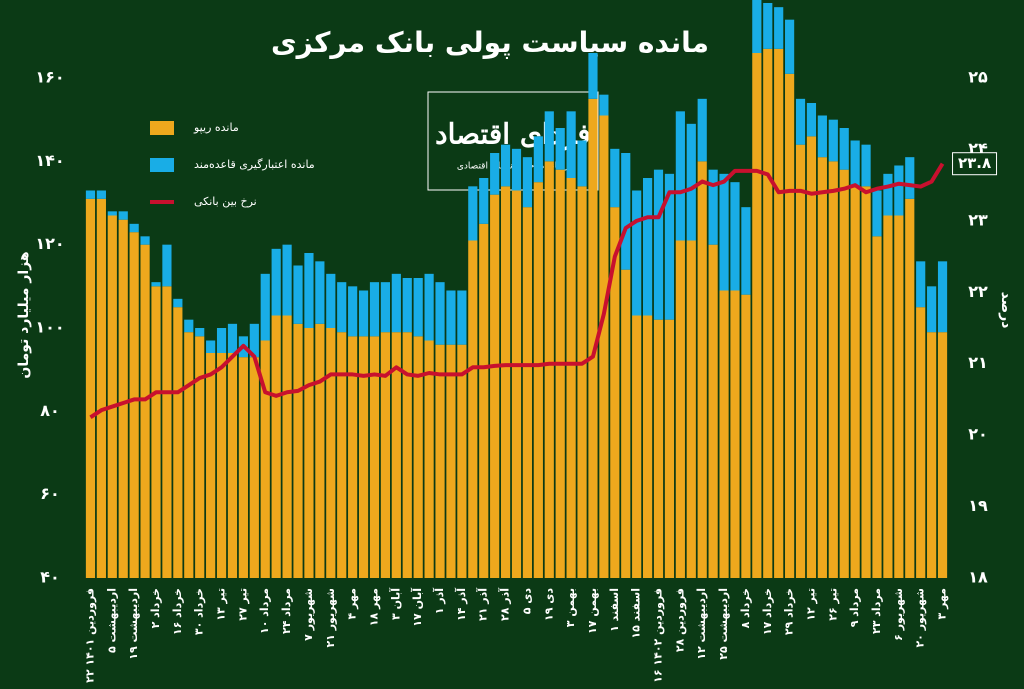  Describe the element at coordinates (373, 607) in the screenshot. I see `x-tick-label: ۱۸ مهر` at that location.